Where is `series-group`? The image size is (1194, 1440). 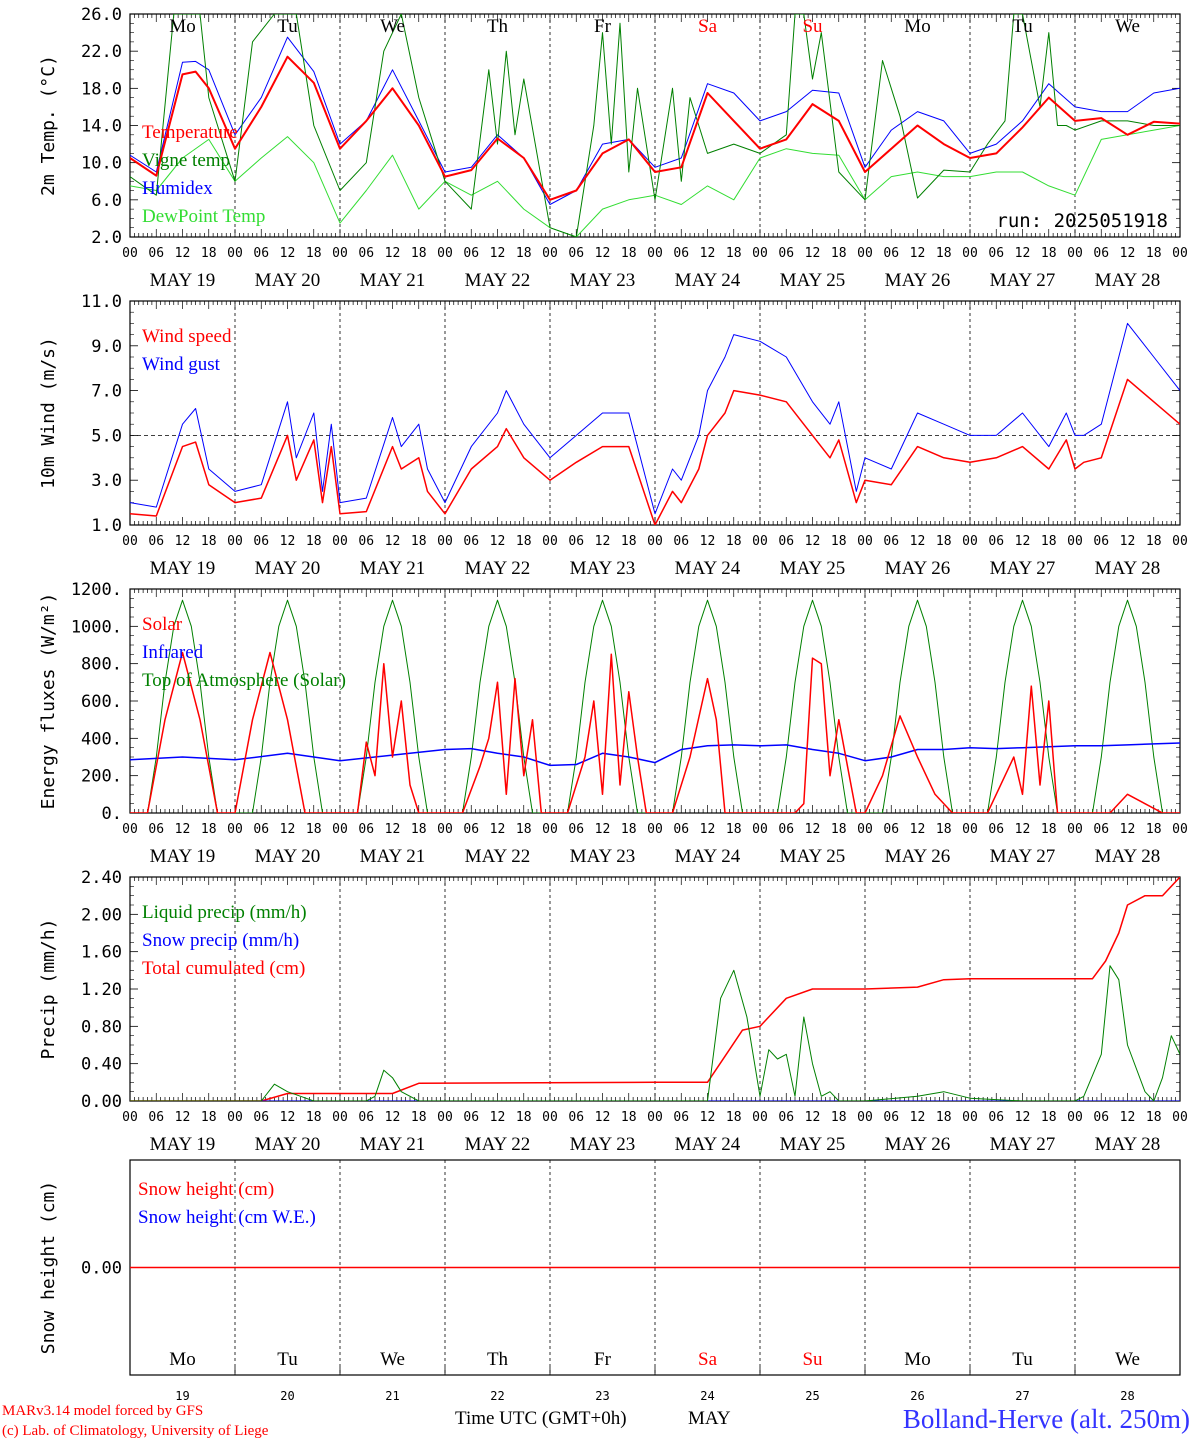
series-group is located at coordinates (655, 125).